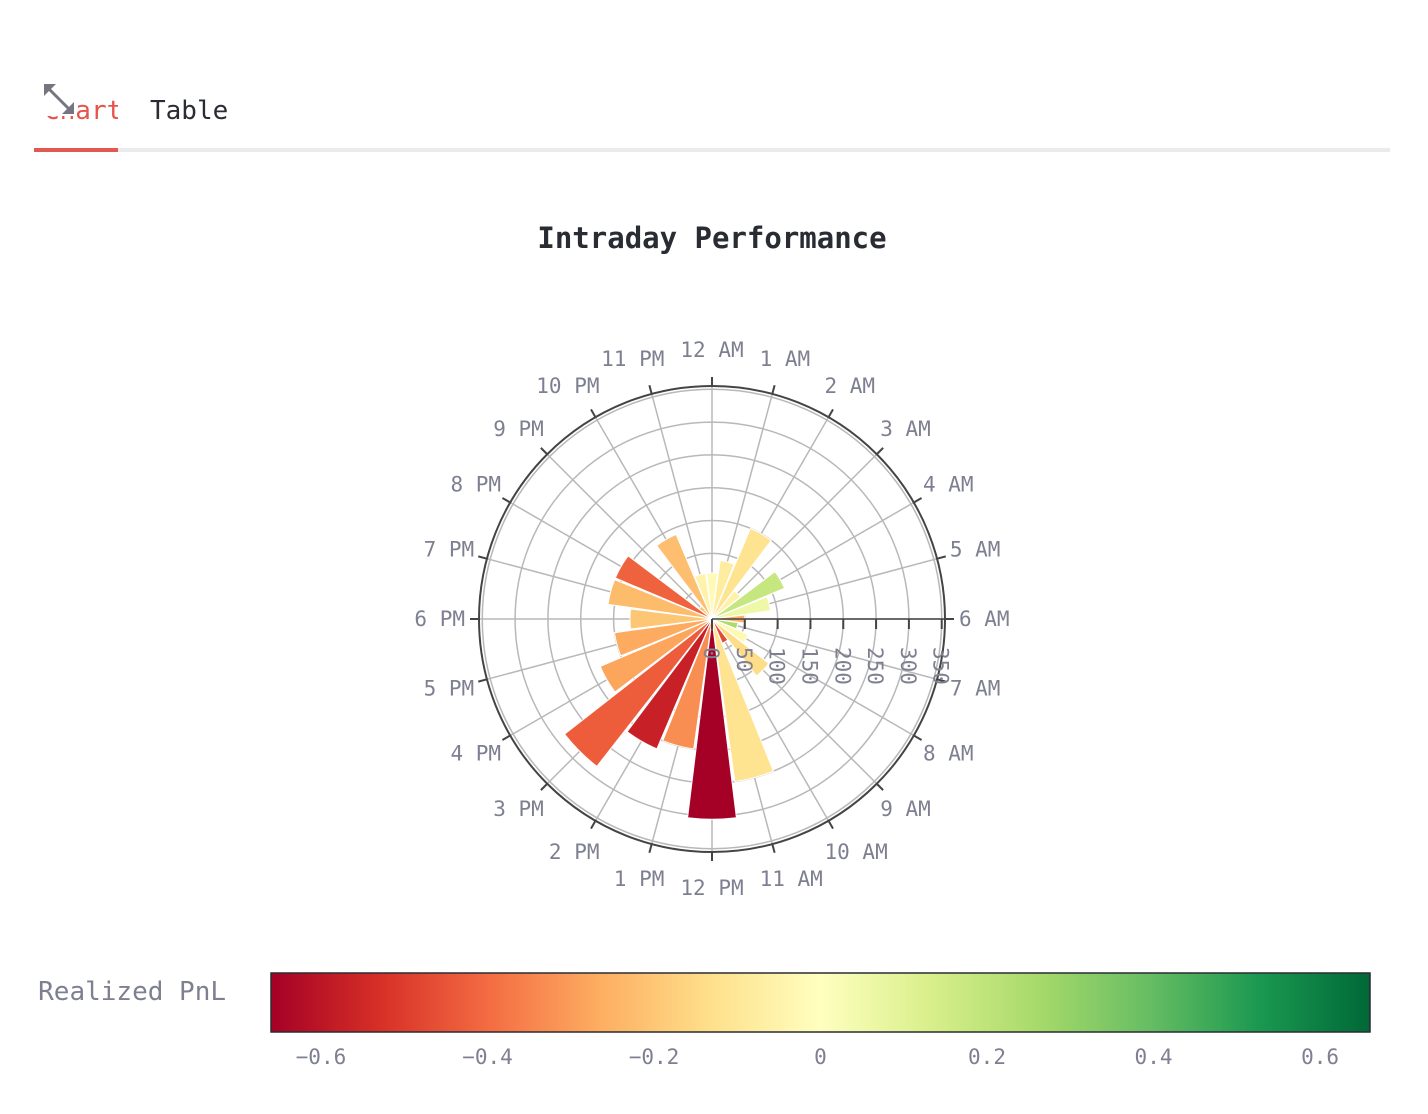  Describe the element at coordinates (856, 852) in the screenshot. I see `angular-tick-label: 10 AM` at that location.